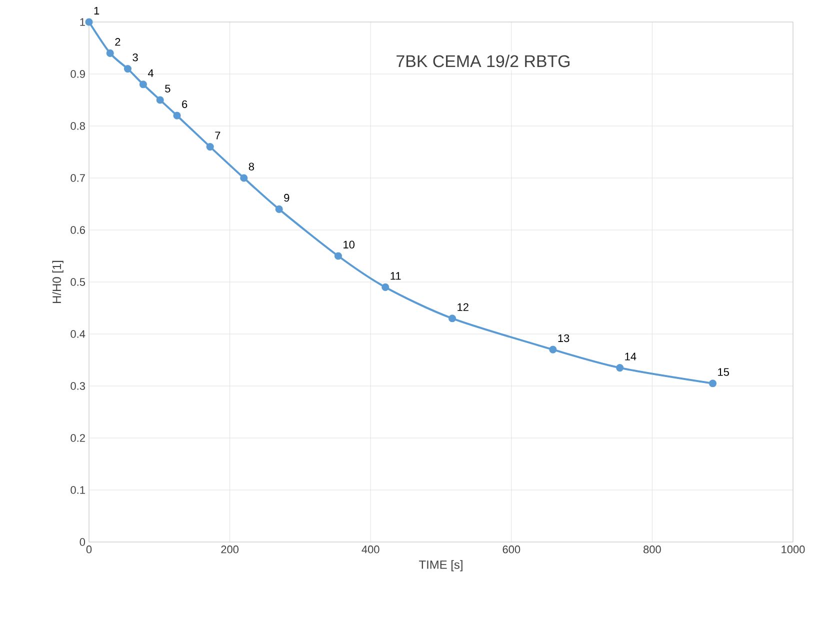  Describe the element at coordinates (251, 166) in the screenshot. I see `annotation: 8` at that location.